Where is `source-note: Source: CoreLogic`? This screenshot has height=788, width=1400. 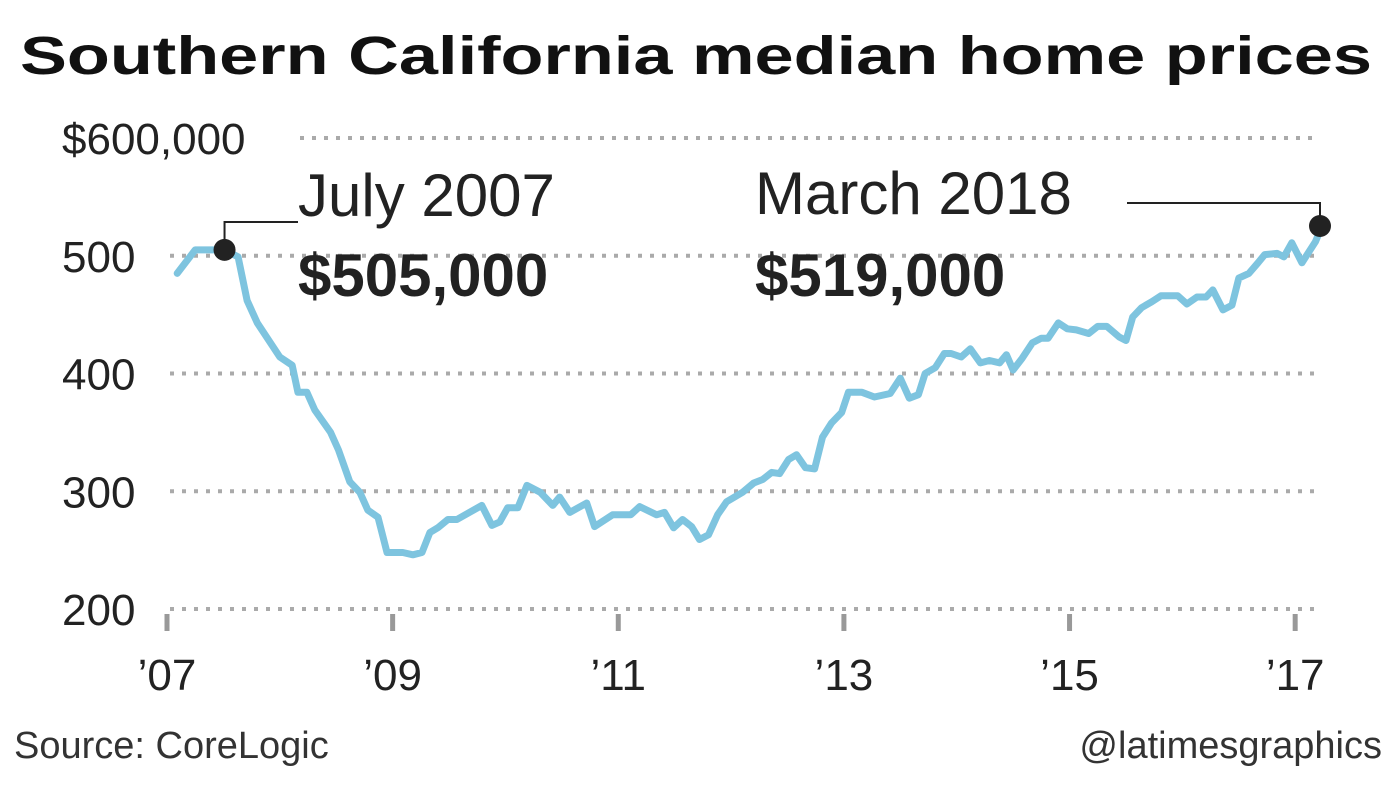 source-note: Source: CoreLogic is located at coordinates (171, 746).